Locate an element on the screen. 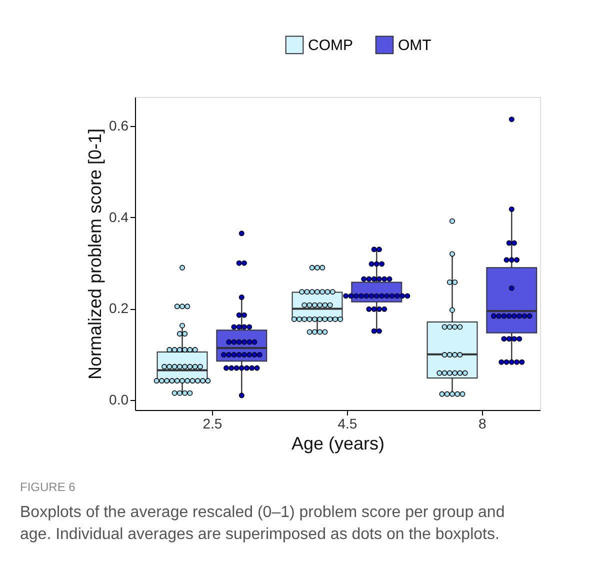 The height and width of the screenshot is (574, 616). legend-label: OMT is located at coordinates (415, 45).